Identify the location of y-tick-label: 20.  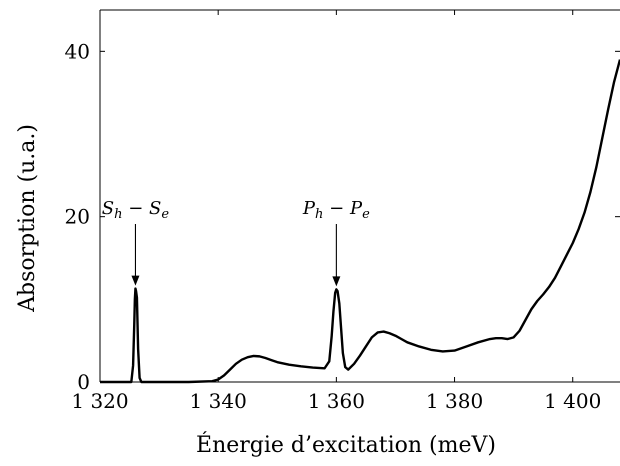
(77, 217).